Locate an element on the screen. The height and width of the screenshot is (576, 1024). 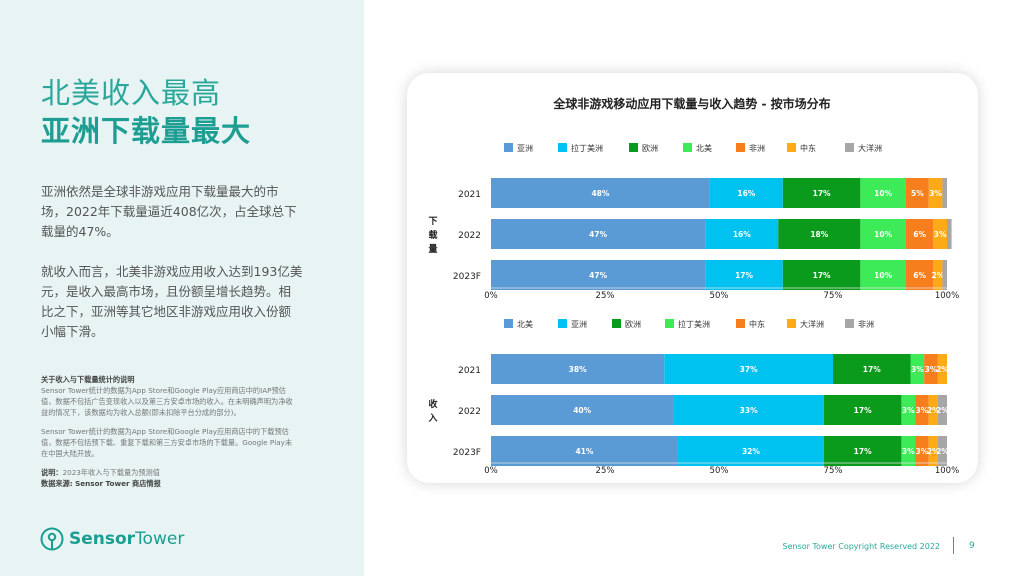
slide-title-line2: 亚洲下载量最大 is located at coordinates (146, 131).